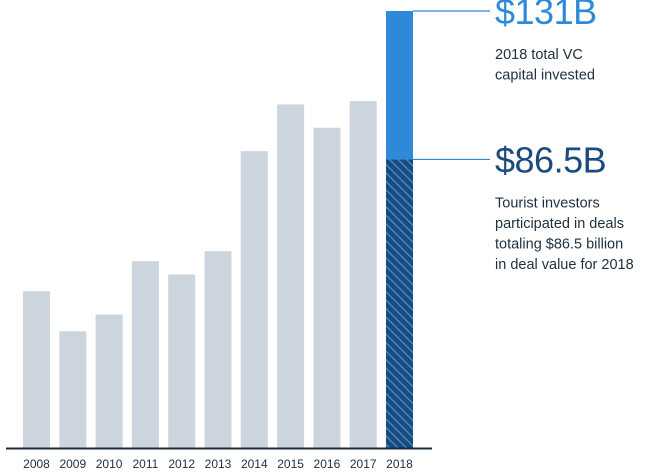 Image resolution: width=661 pixels, height=476 pixels. I want to click on x-tick-label-2015: 2015, so click(290, 464).